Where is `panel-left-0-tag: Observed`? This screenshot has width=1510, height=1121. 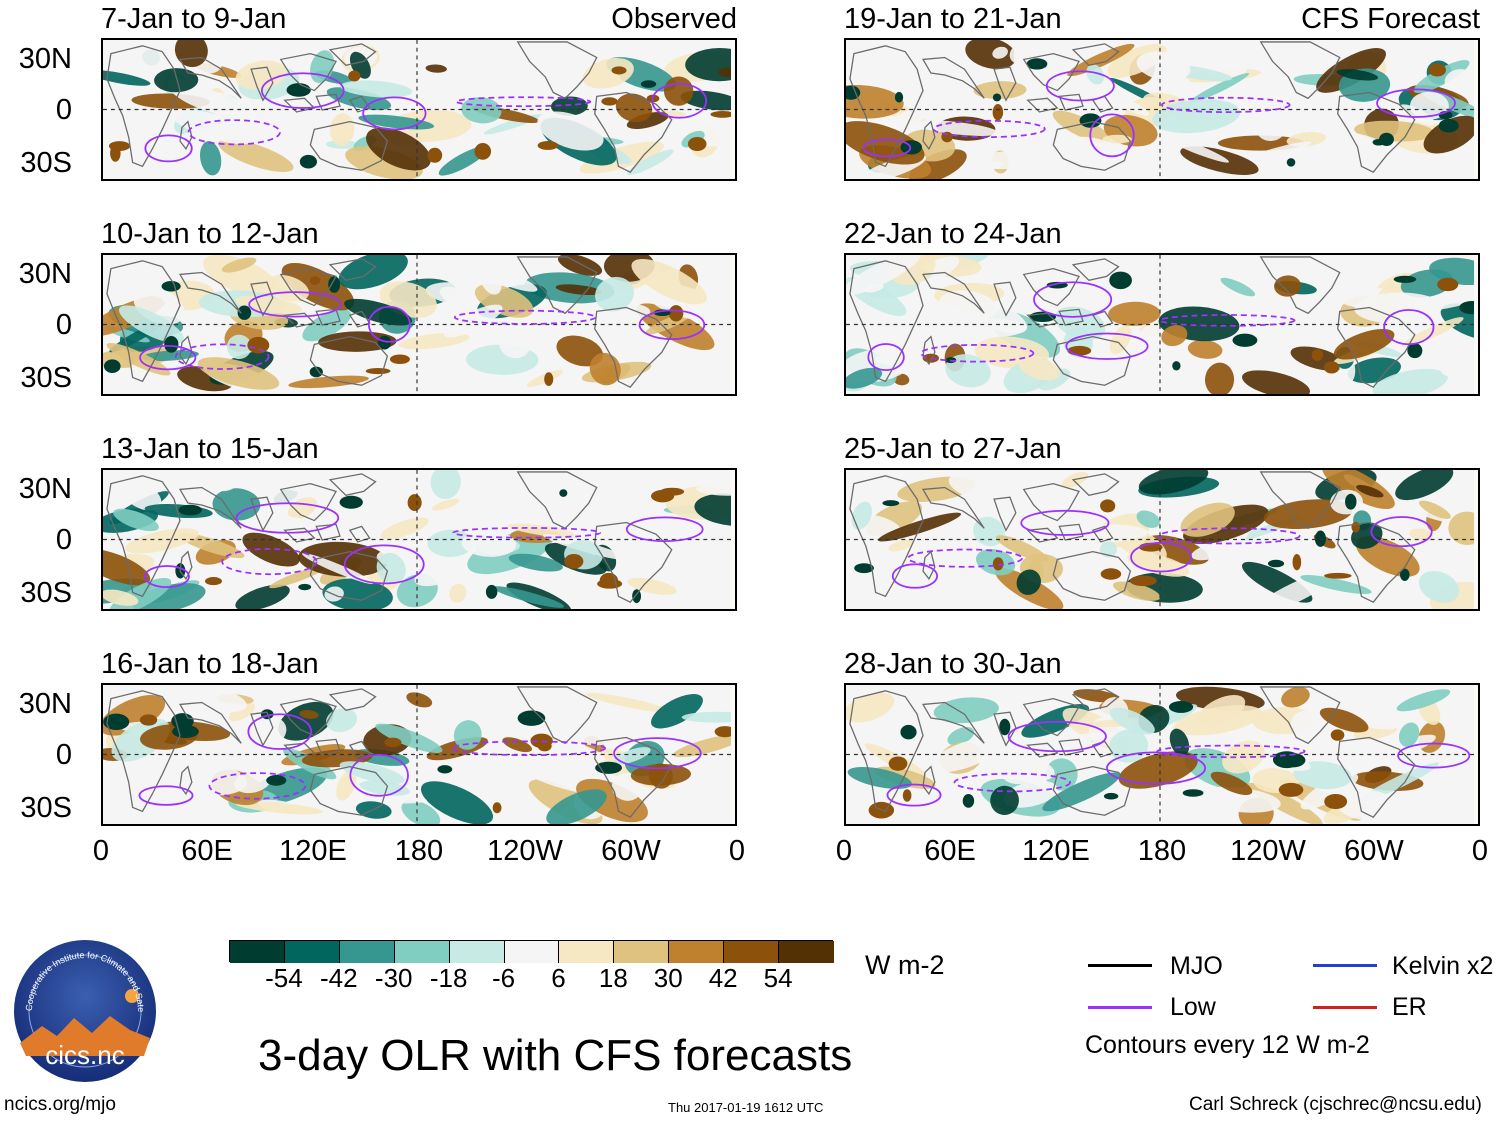
panel-left-0-tag: Observed is located at coordinates (674, 19).